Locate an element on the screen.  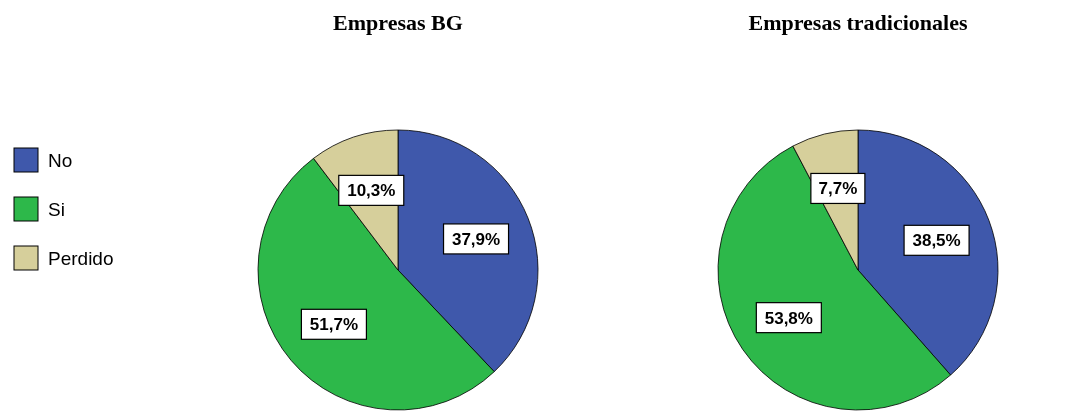
data-label: 51,7% is located at coordinates (334, 325).